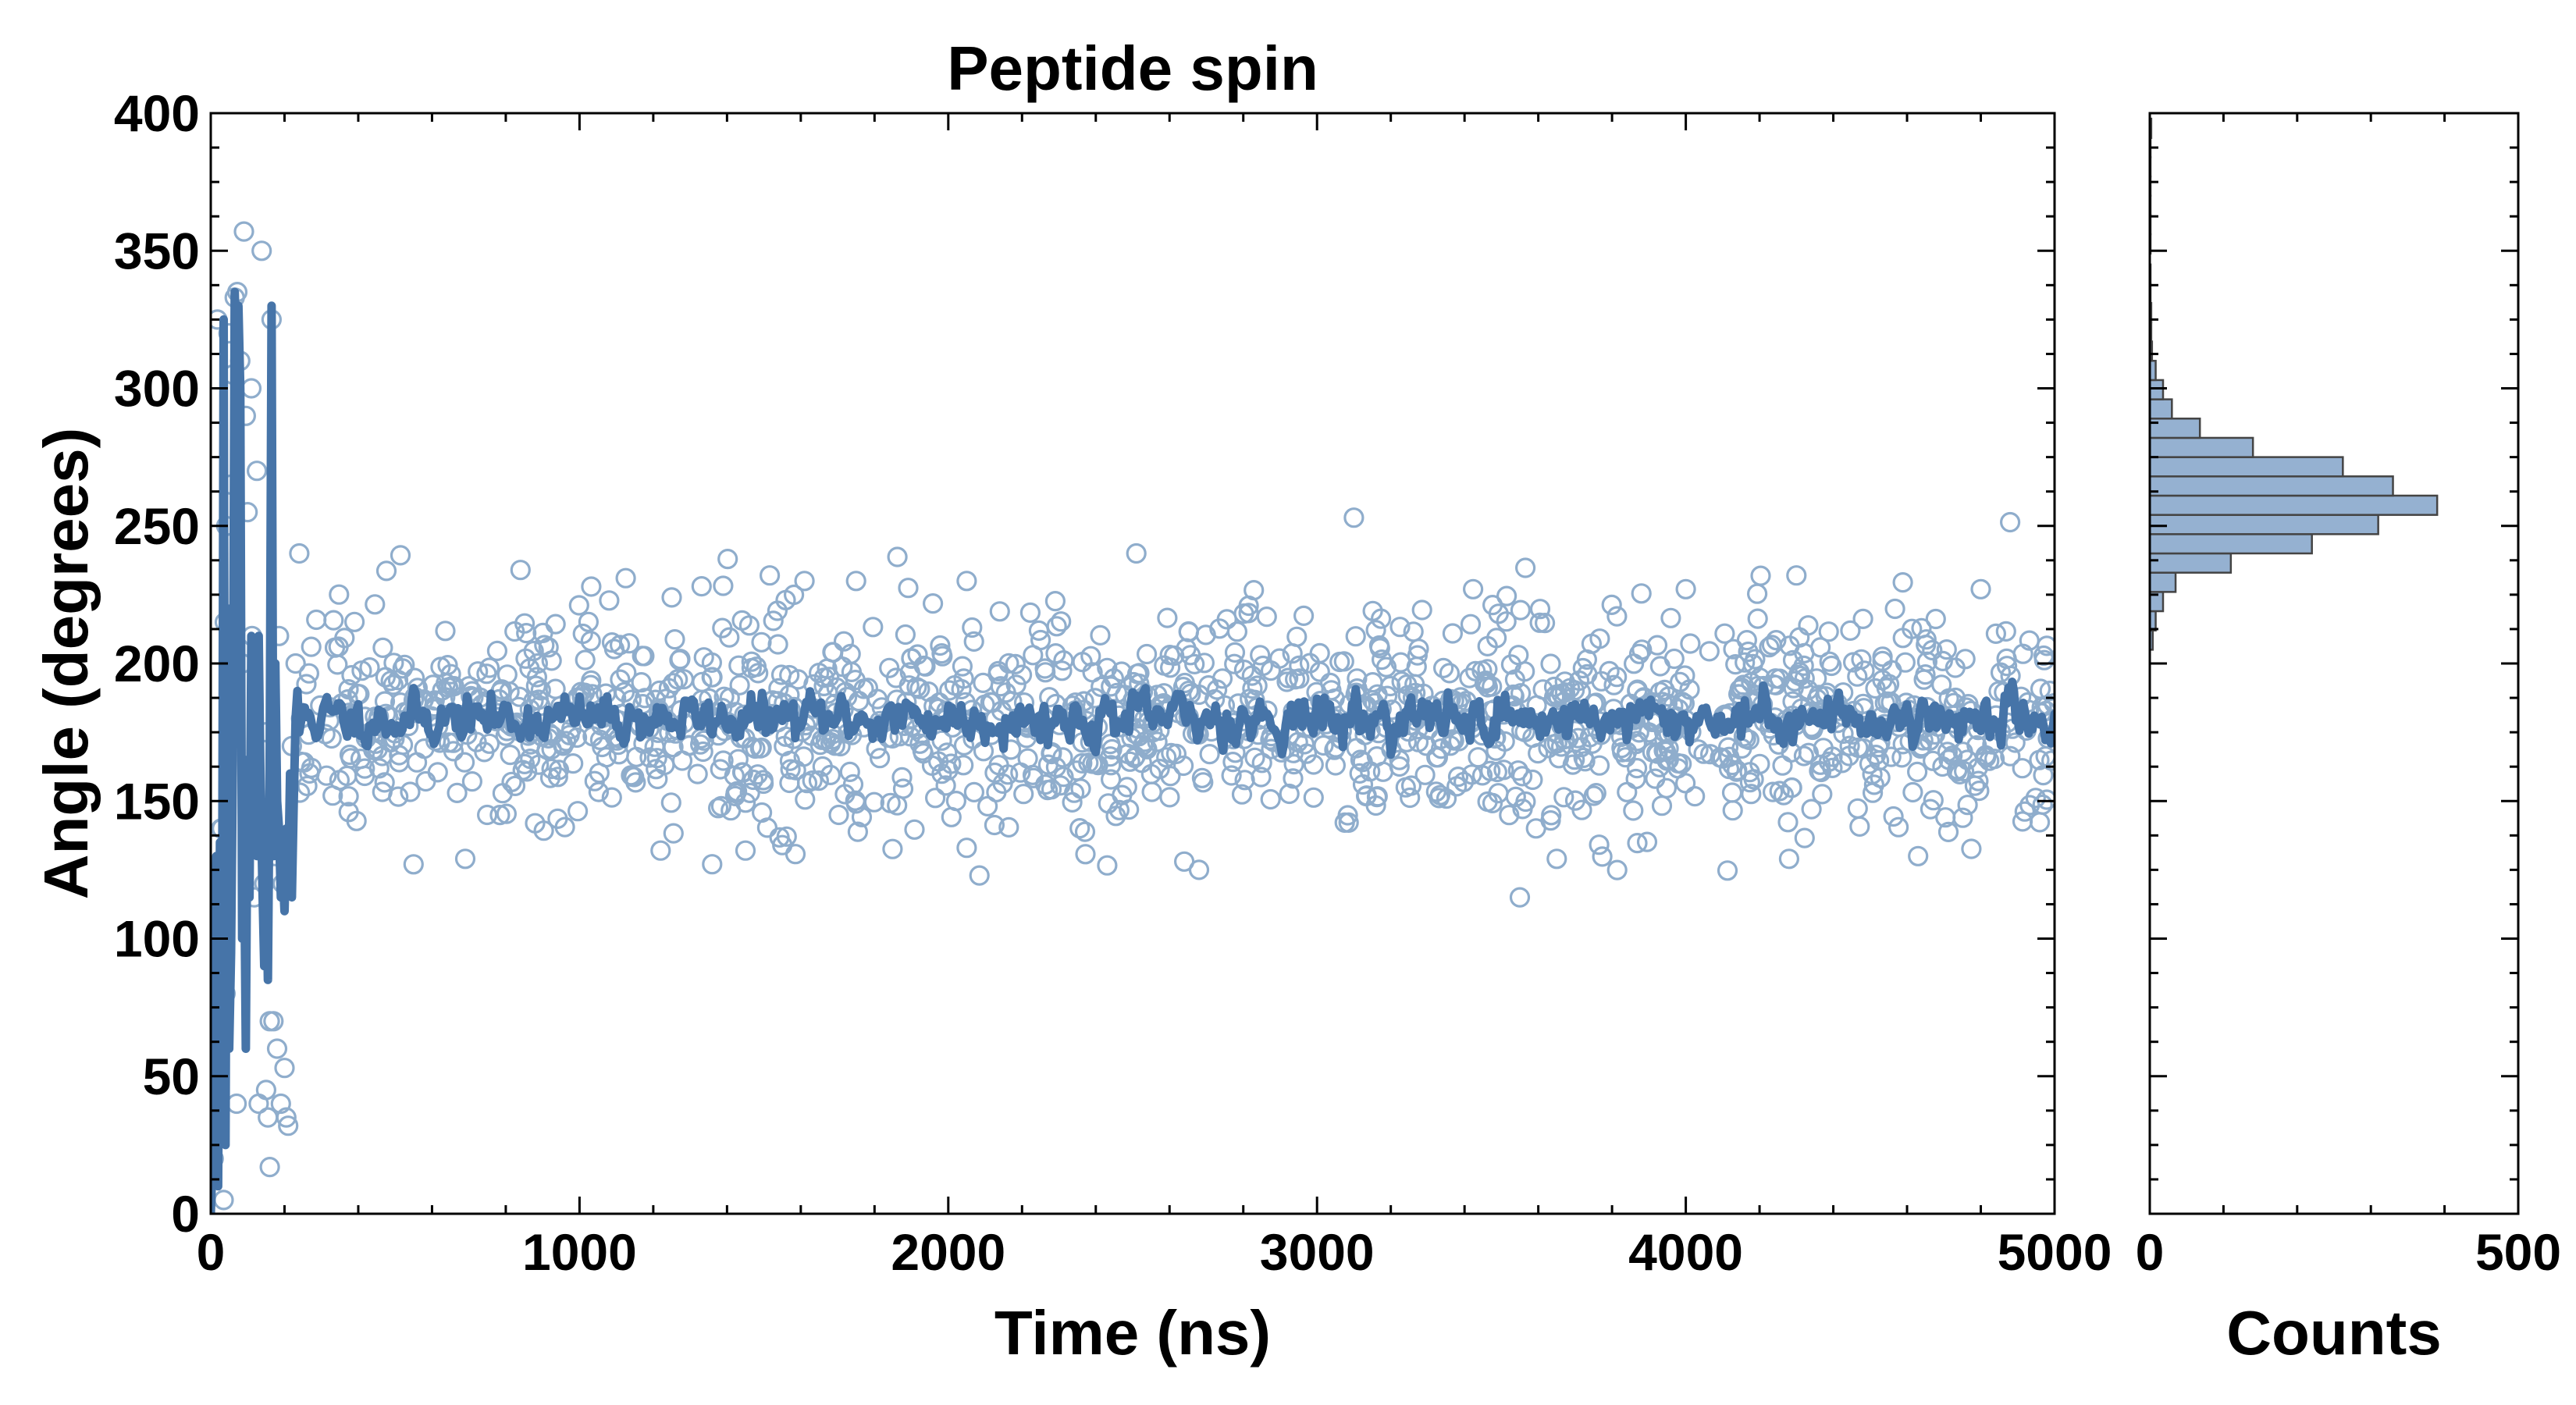 This screenshot has width=2576, height=1405. I want to click on y-tick-label: 150, so click(157, 801).